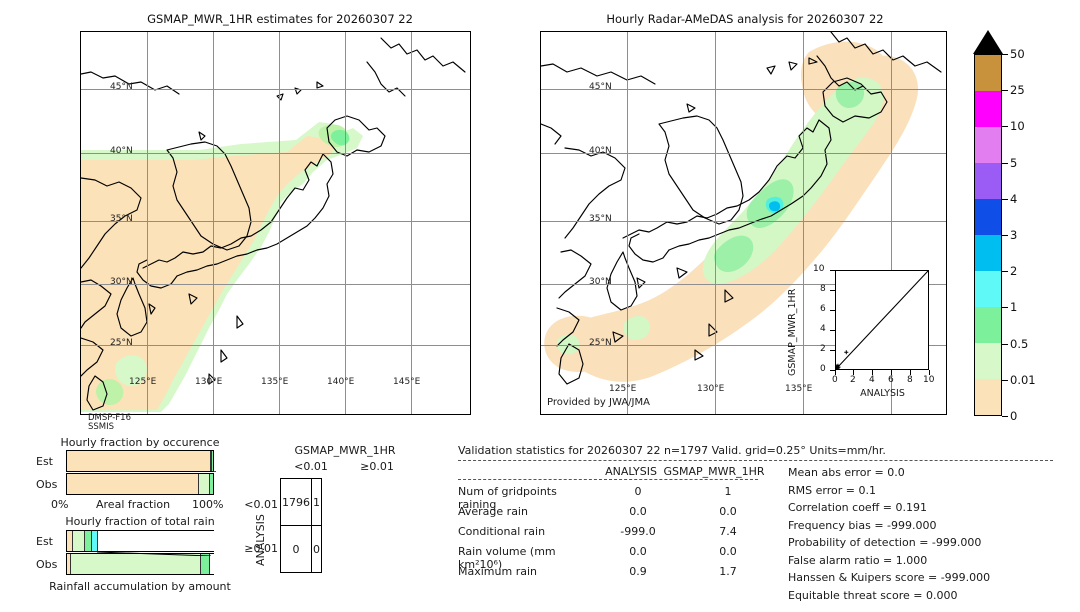 This screenshot has width=1080, height=612. I want to click on lon-label-130e-right: 130°E, so click(711, 389).